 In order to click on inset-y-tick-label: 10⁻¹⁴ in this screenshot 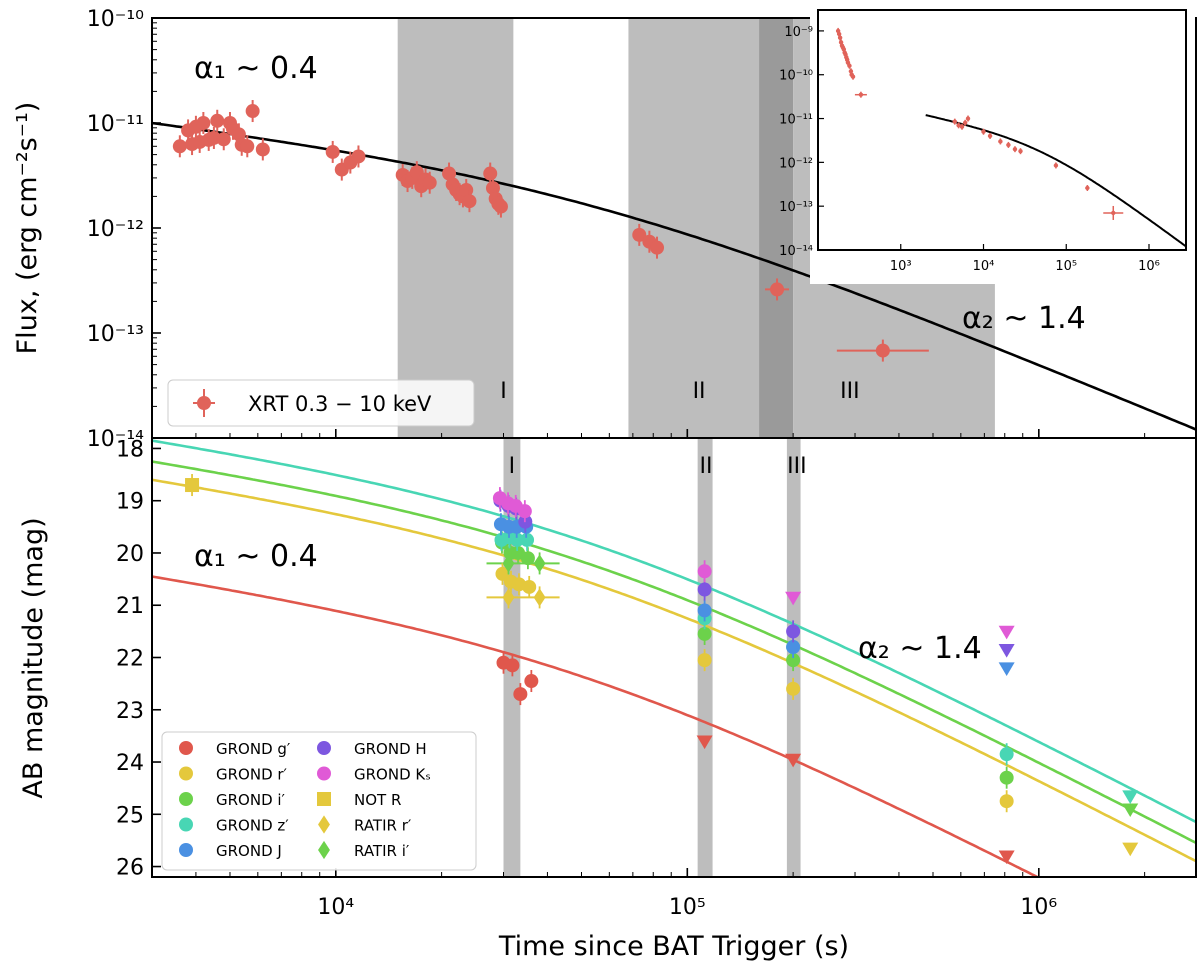, I will do `click(796, 251)`.